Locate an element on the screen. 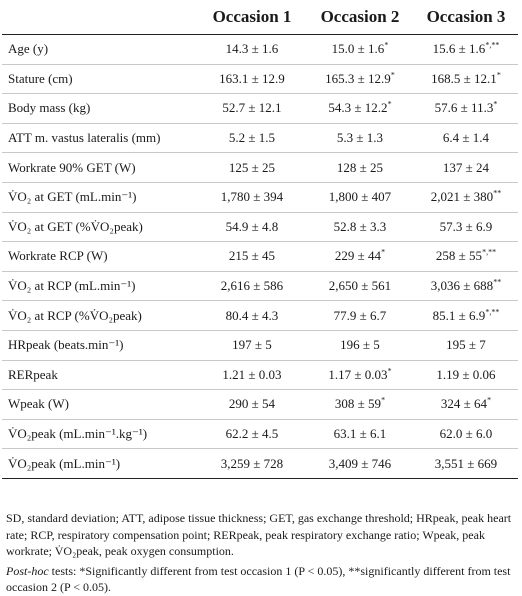 The image size is (522, 596). cell-value: 229 ± 44 is located at coordinates (358, 256).